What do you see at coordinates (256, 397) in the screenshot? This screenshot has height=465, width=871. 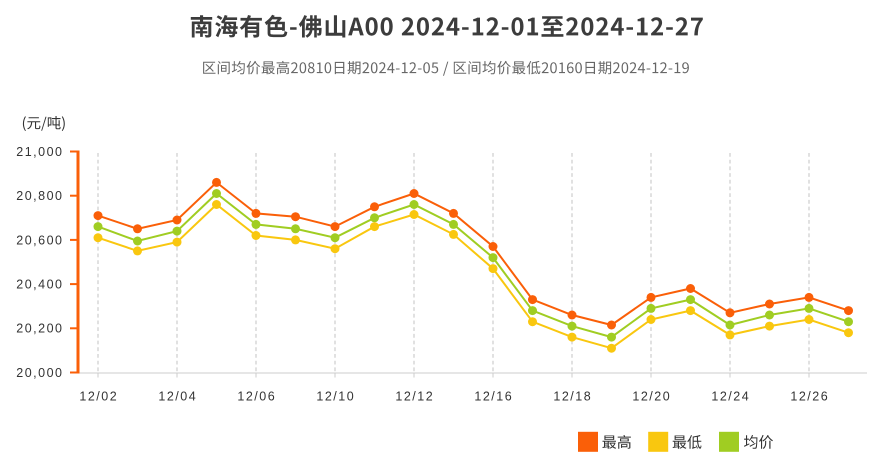 I see `svg-text: 12/06` at bounding box center [256, 397].